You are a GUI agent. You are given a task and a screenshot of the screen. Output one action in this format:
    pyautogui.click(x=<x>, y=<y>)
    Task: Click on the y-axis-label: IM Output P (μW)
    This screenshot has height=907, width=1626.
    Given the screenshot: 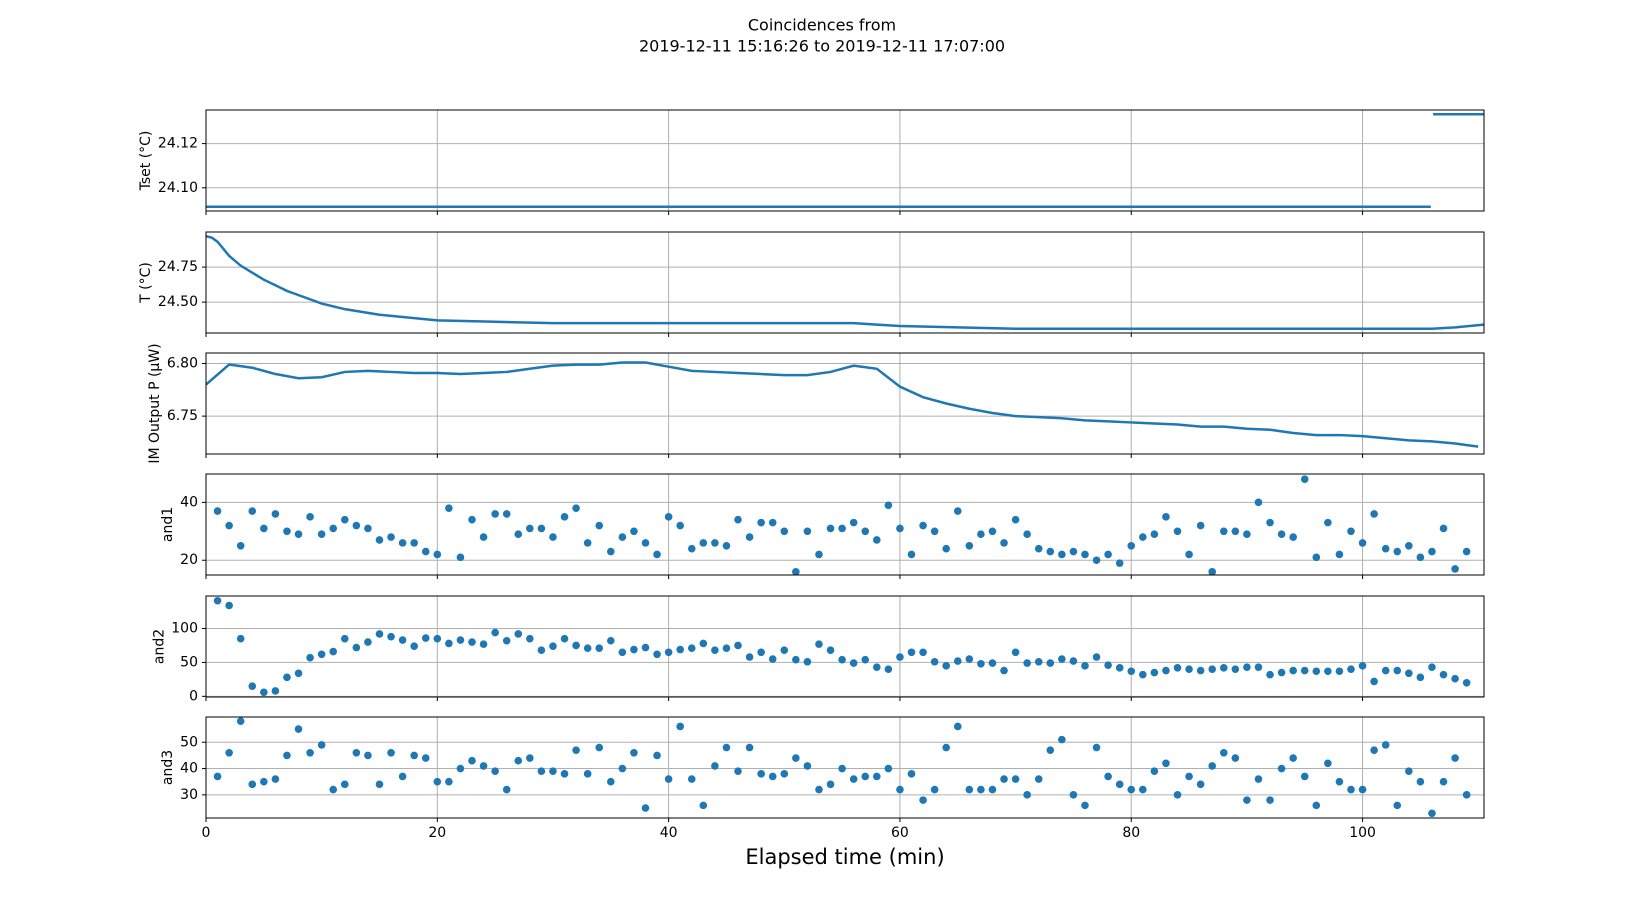 What is the action you would take?
    pyautogui.click(x=155, y=403)
    